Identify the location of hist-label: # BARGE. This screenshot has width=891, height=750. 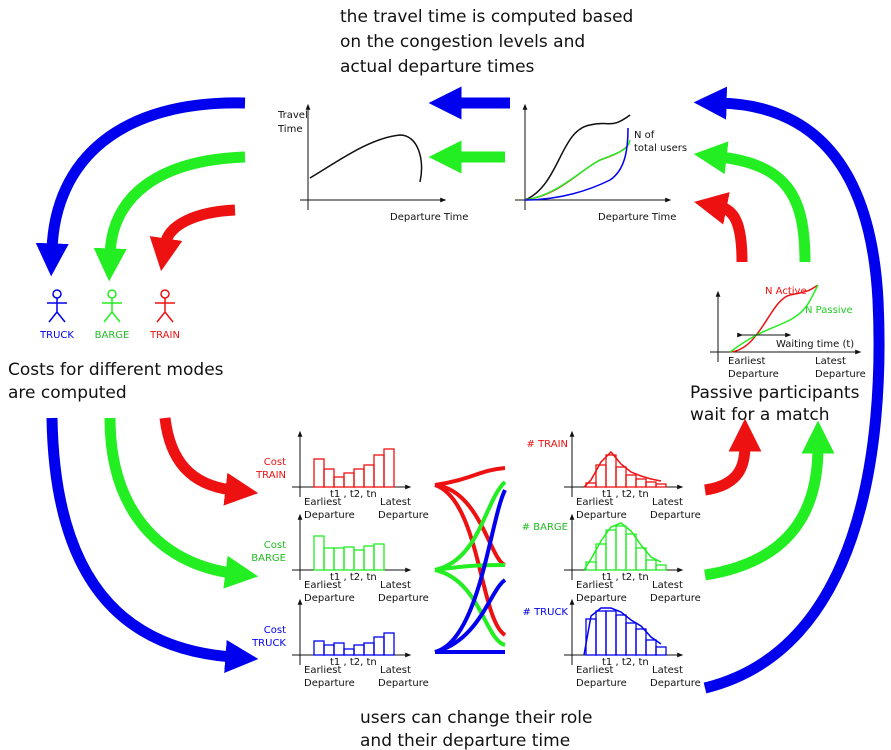
(545, 527).